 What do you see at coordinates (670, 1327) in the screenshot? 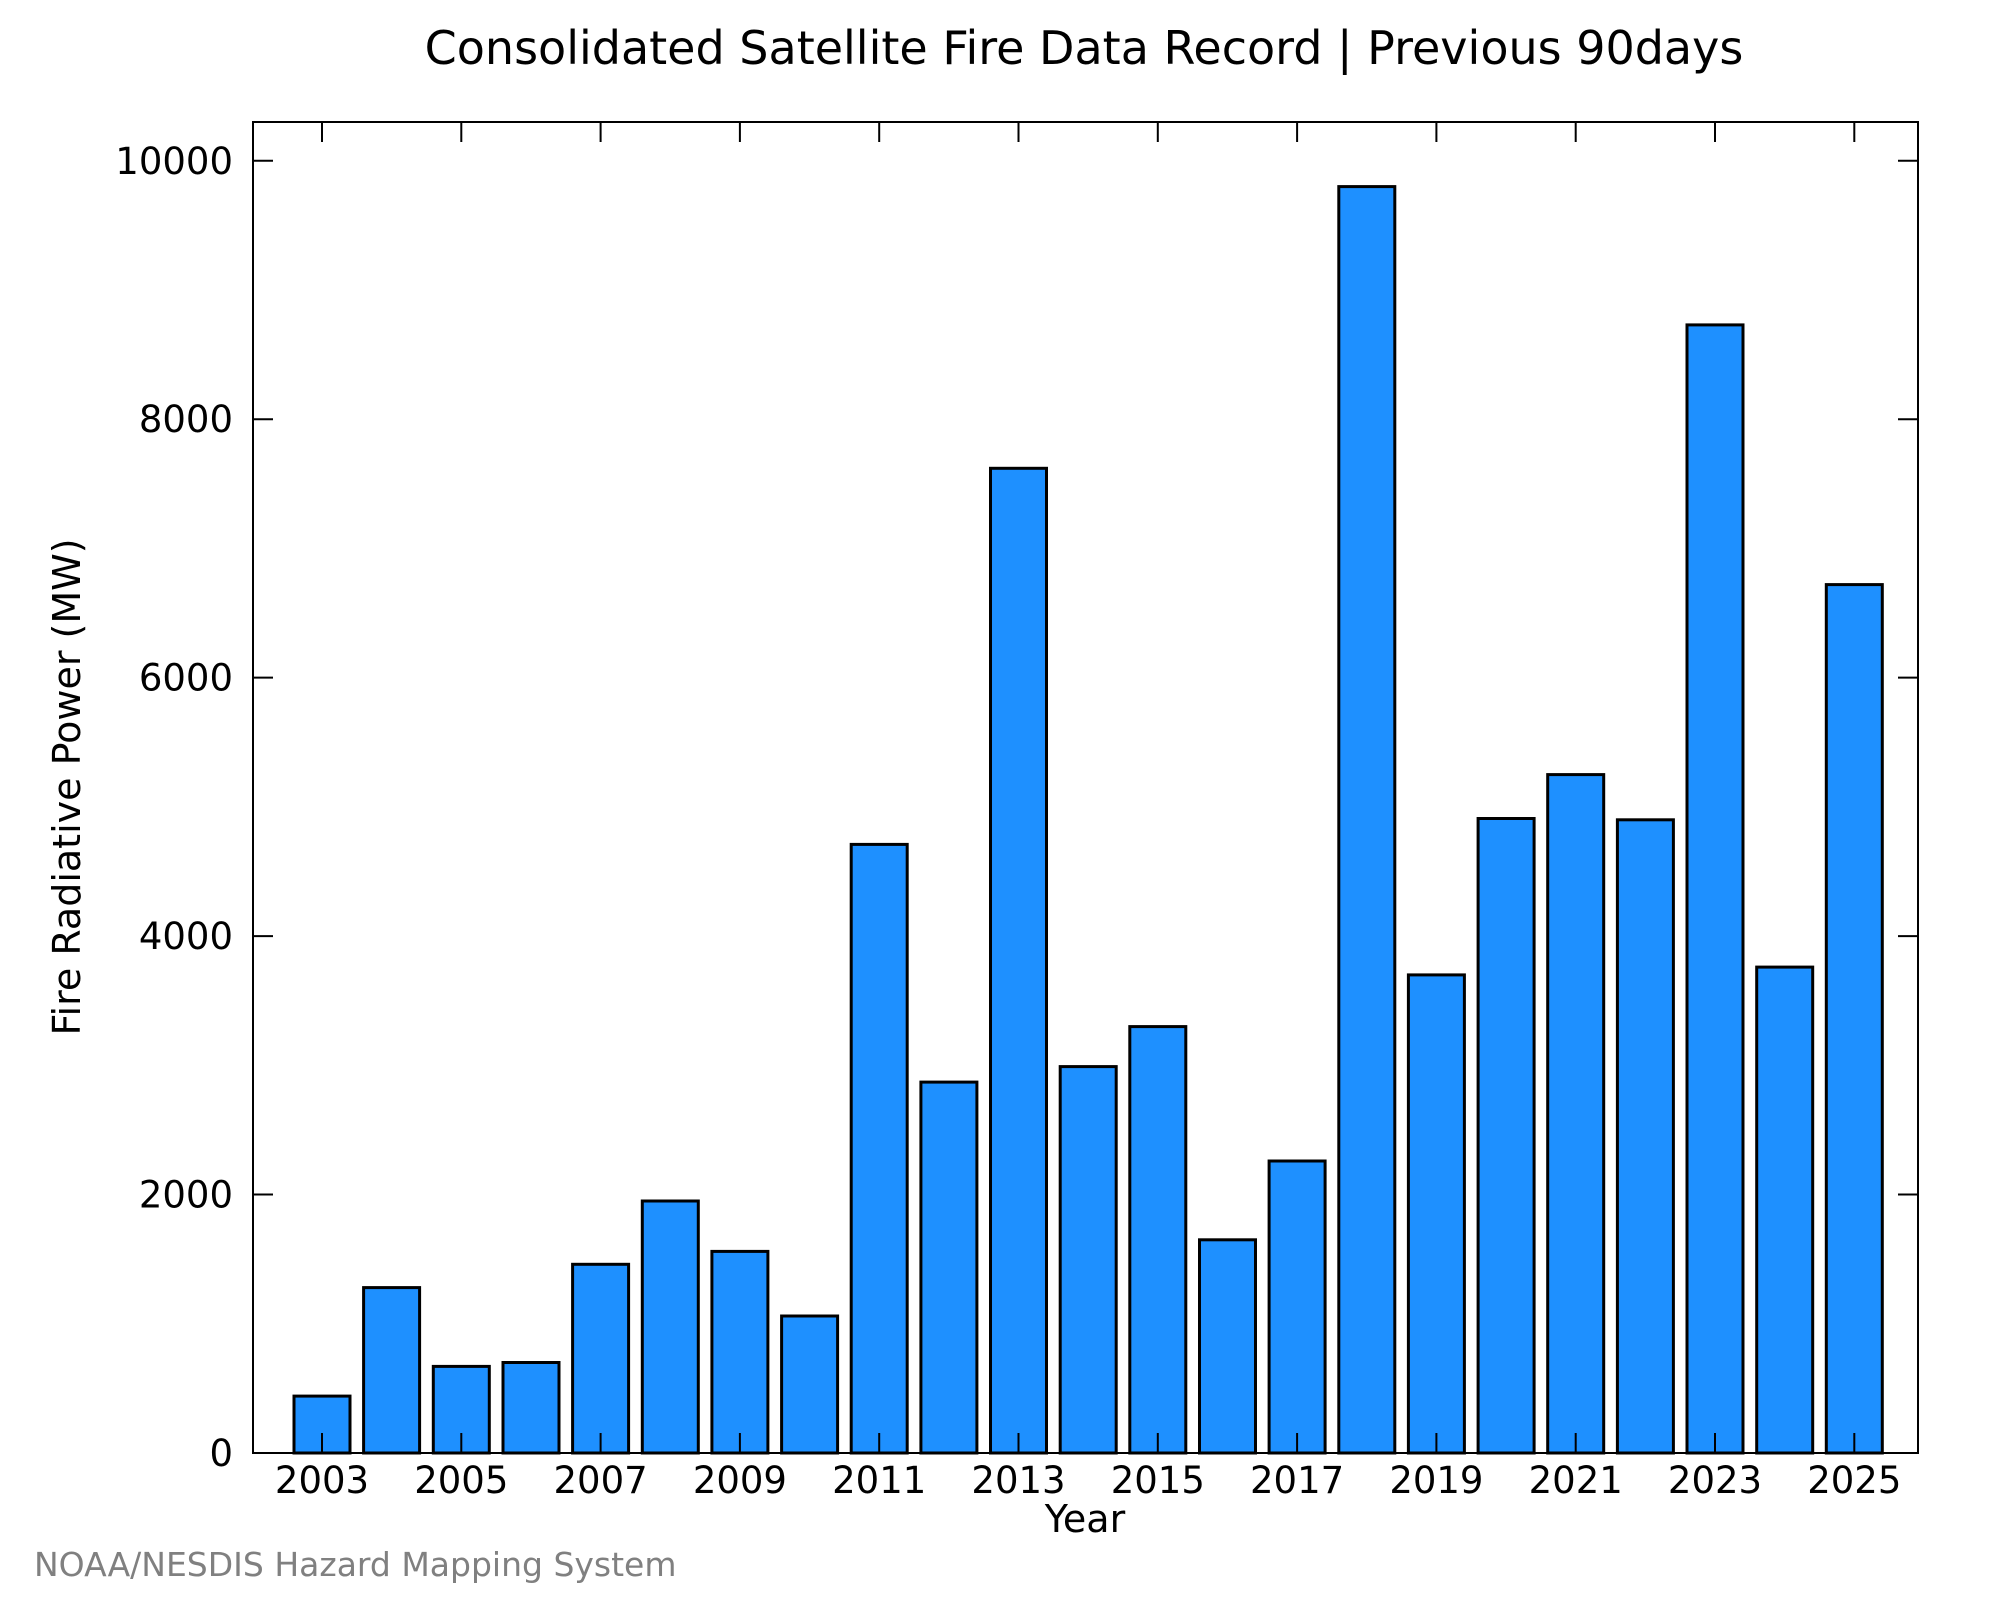
I see `bar-2008` at bounding box center [670, 1327].